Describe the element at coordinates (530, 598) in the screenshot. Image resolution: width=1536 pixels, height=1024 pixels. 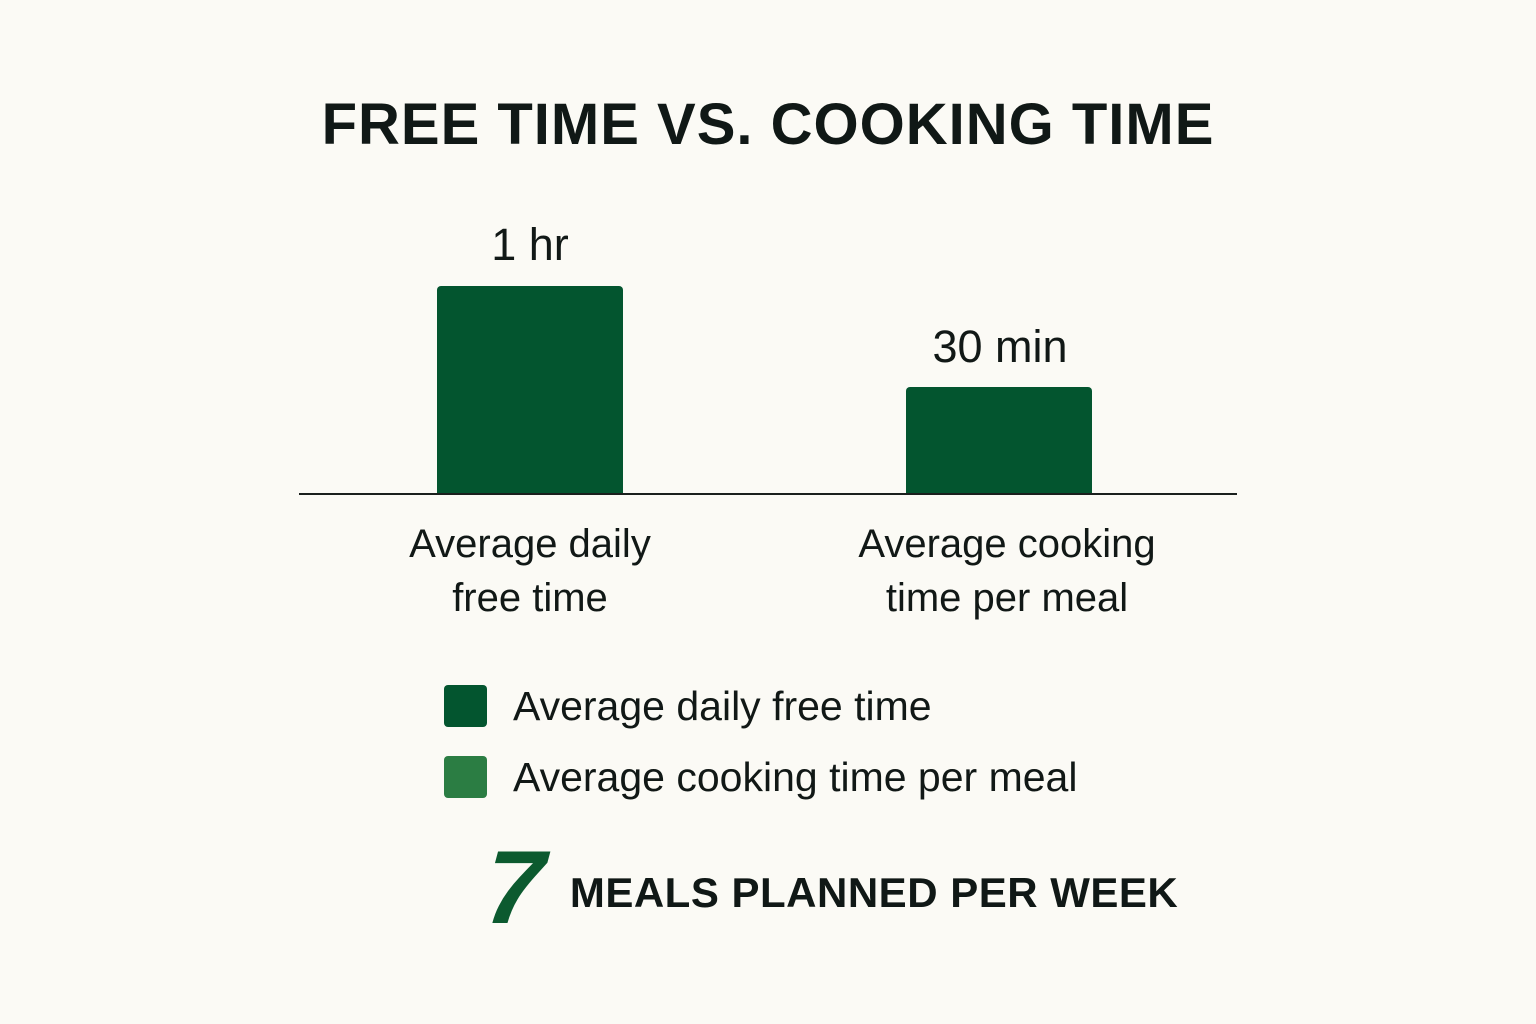
I see `category-label-line2: free time` at that location.